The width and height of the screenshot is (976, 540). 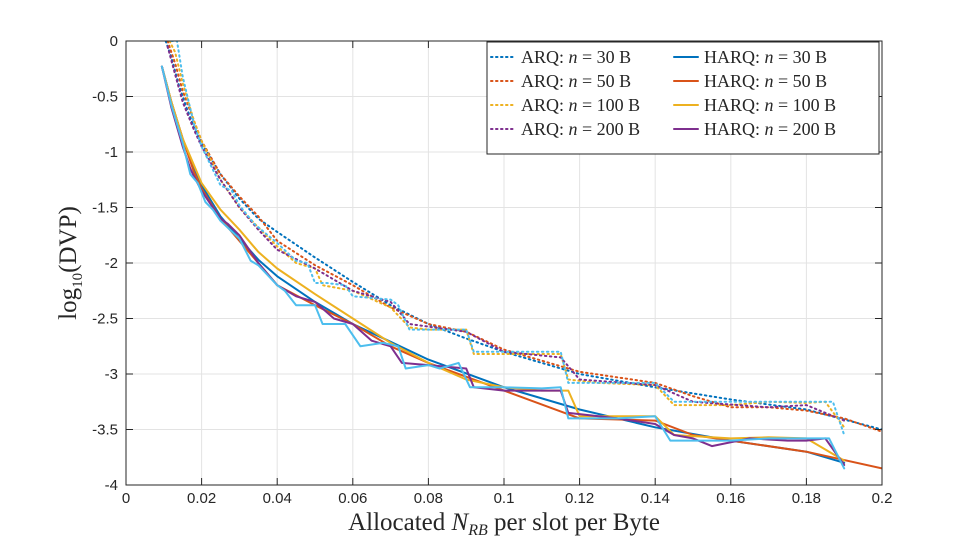 I want to click on legend-entry-label: HARQ: n = 200 B, so click(x=770, y=129).